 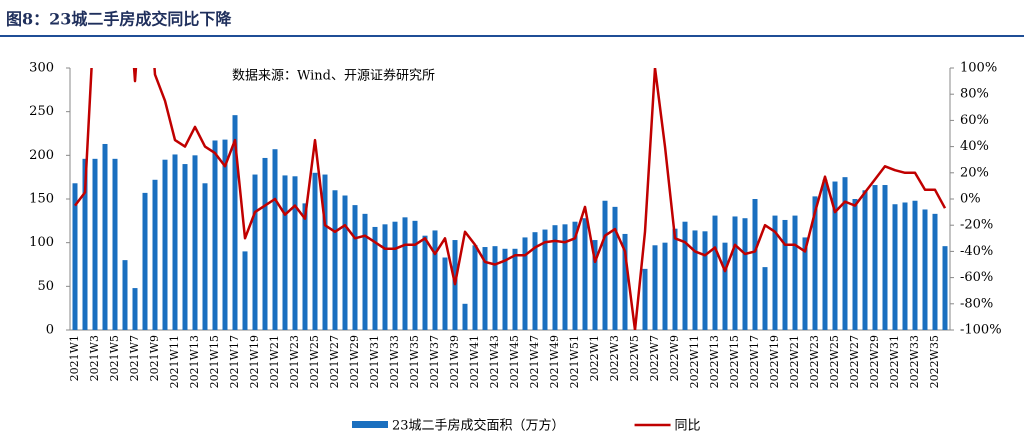 What do you see at coordinates (154, 358) in the screenshot?
I see `x-tick-label: 2021W9` at bounding box center [154, 358].